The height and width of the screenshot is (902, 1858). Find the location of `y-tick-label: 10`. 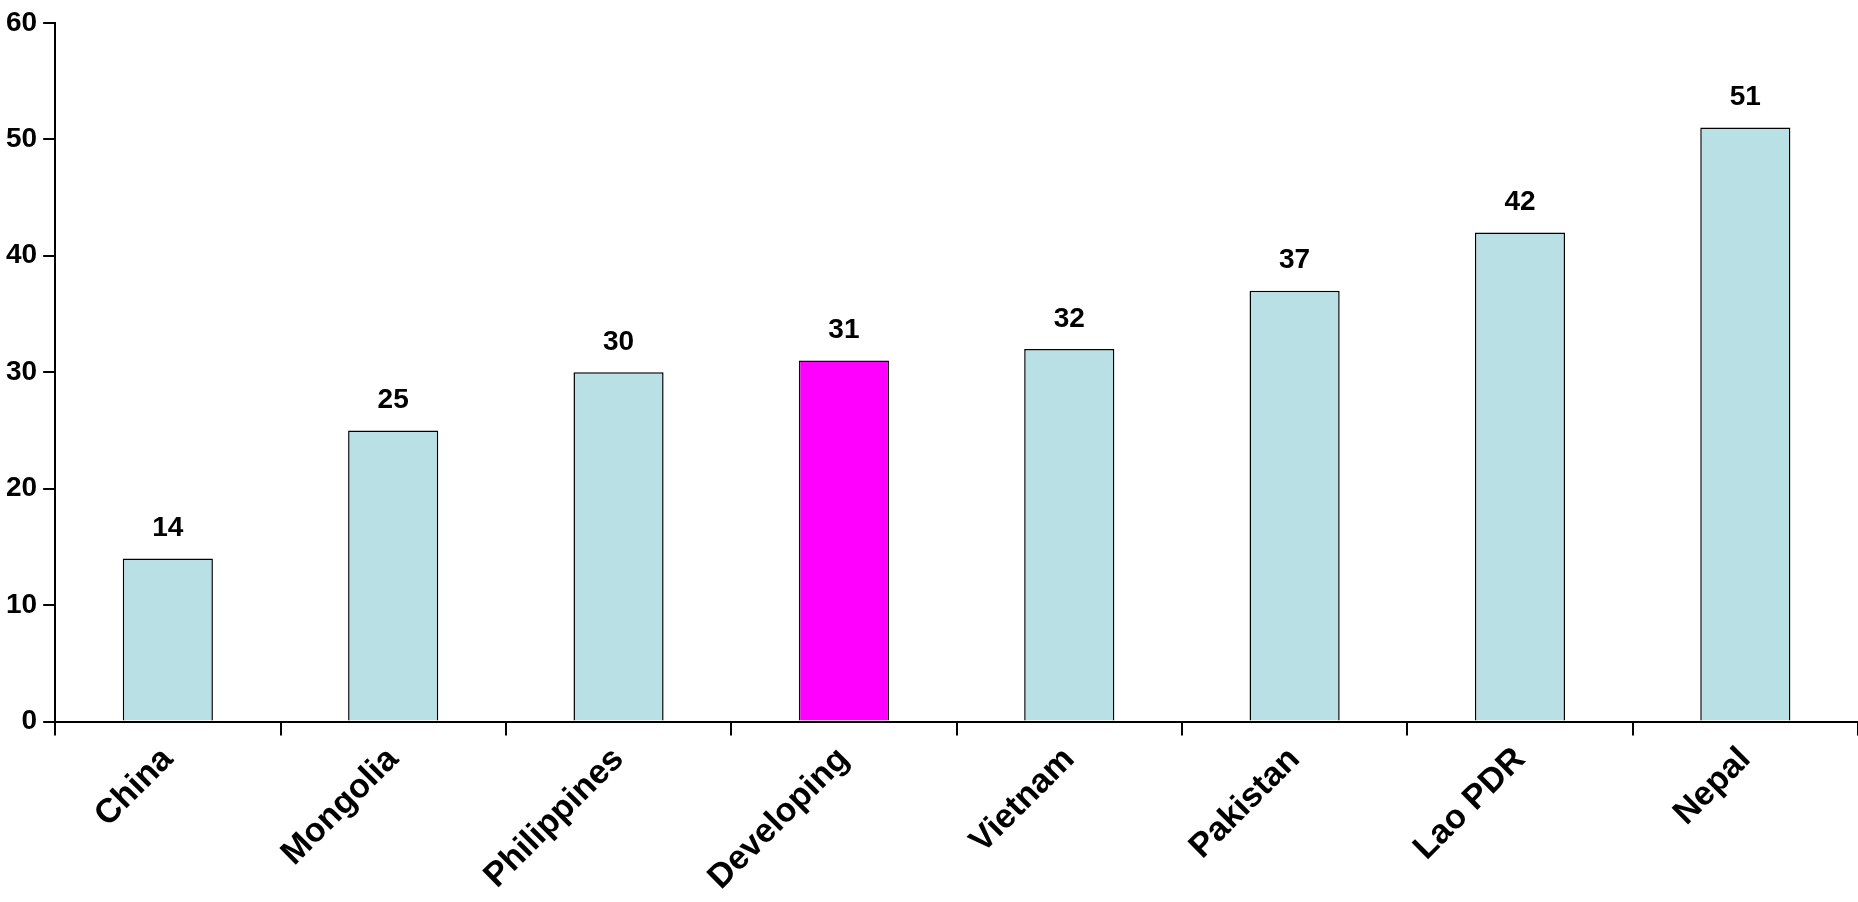

y-tick-label: 10 is located at coordinates (21, 603).